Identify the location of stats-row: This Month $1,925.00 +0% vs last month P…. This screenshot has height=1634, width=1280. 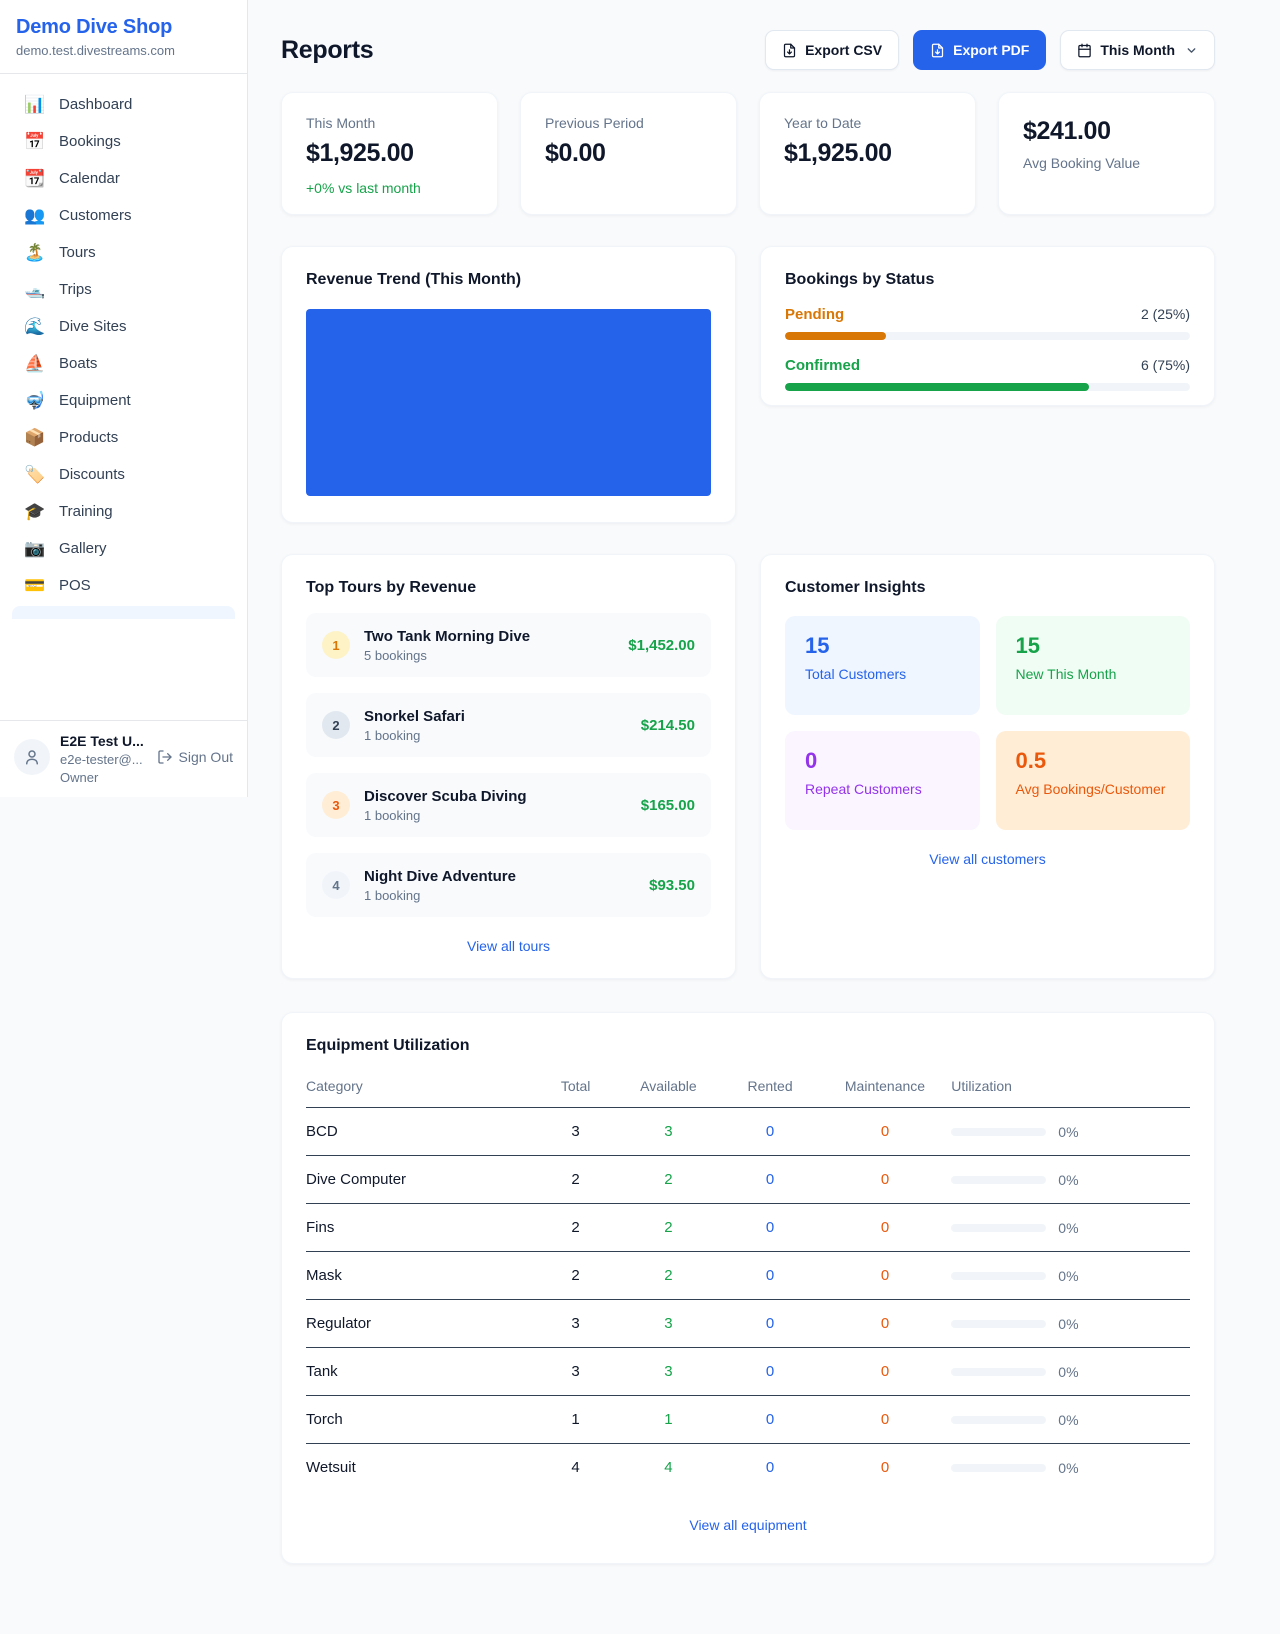
(748, 153).